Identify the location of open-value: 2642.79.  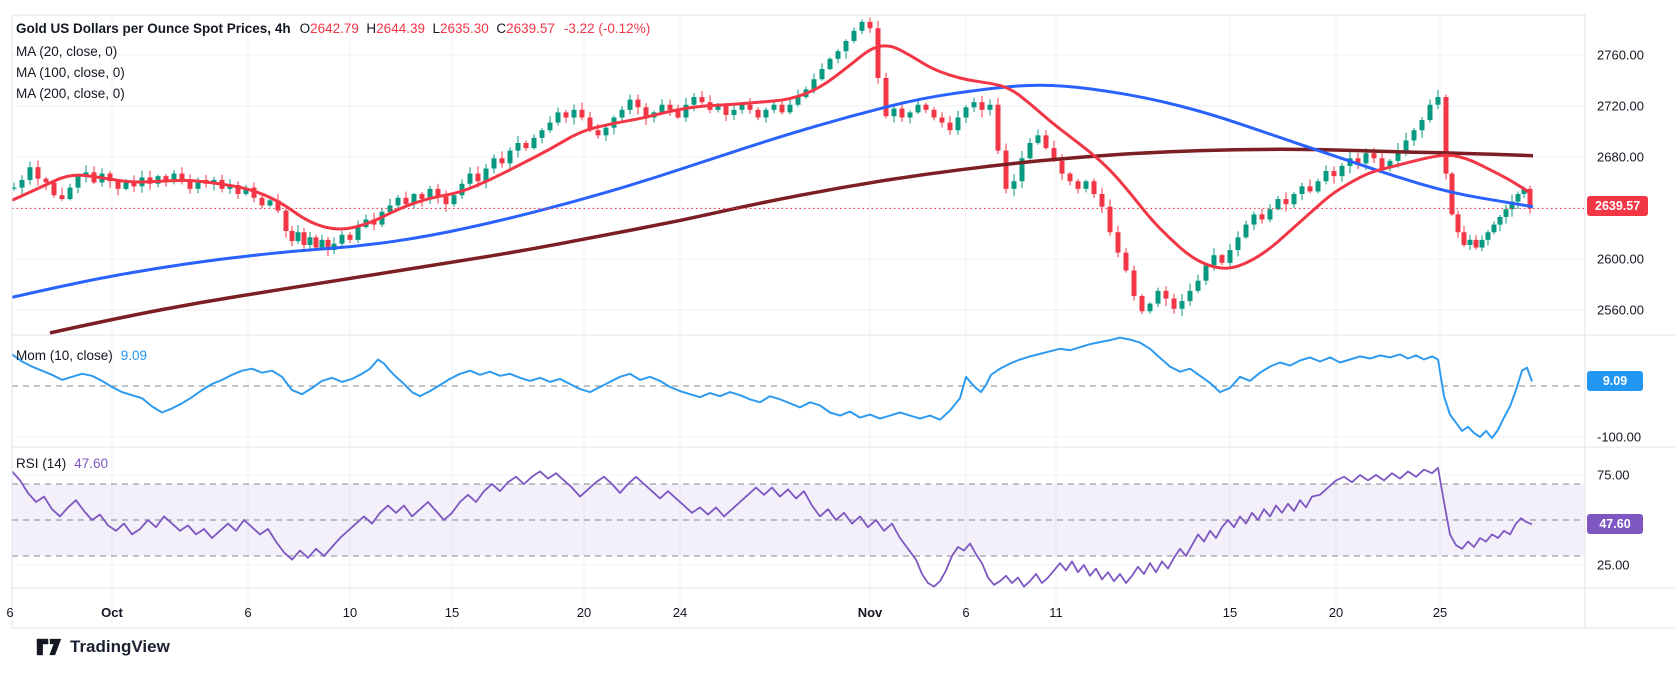
(334, 28).